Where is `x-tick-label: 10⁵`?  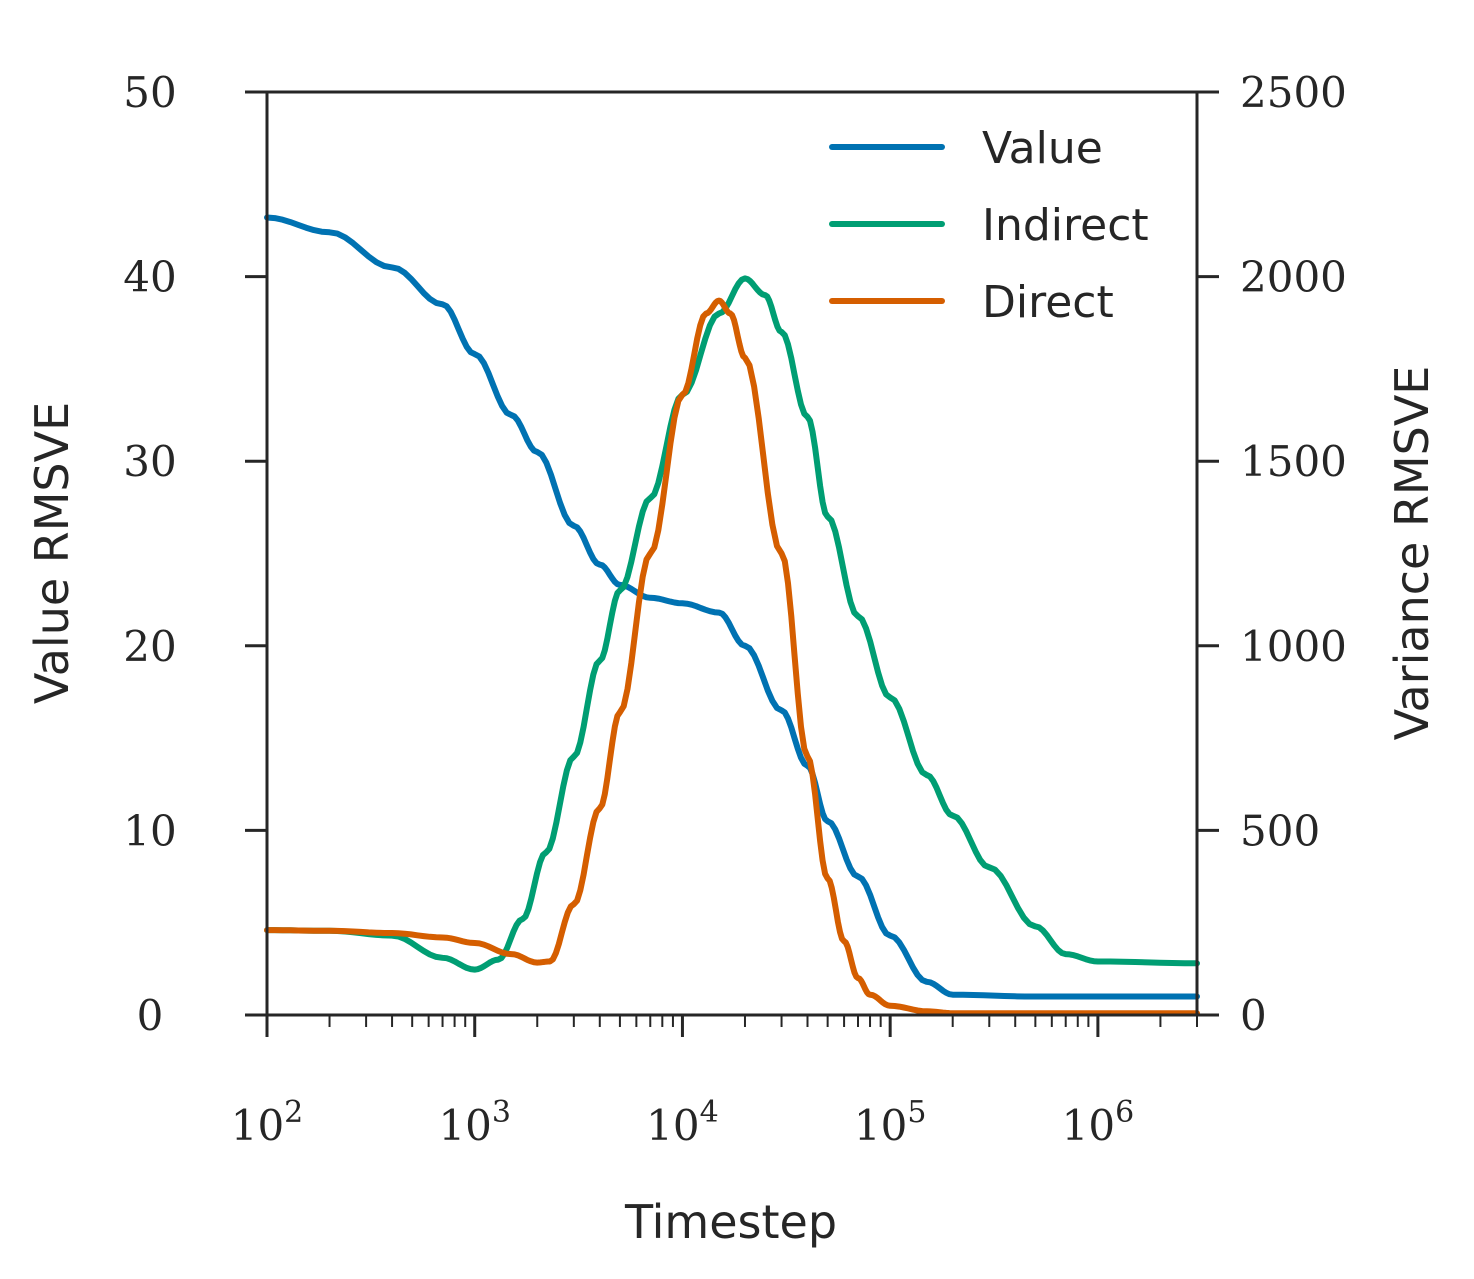 x-tick-label: 10⁵ is located at coordinates (890, 1122).